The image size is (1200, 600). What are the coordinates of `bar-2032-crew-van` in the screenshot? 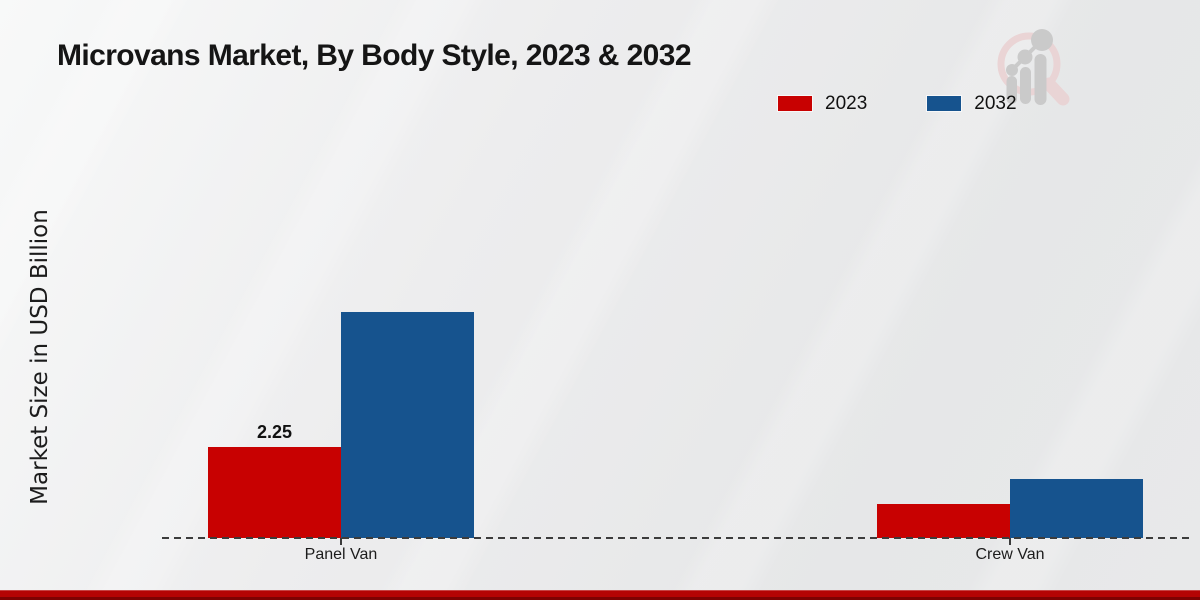 It's located at (1076, 508).